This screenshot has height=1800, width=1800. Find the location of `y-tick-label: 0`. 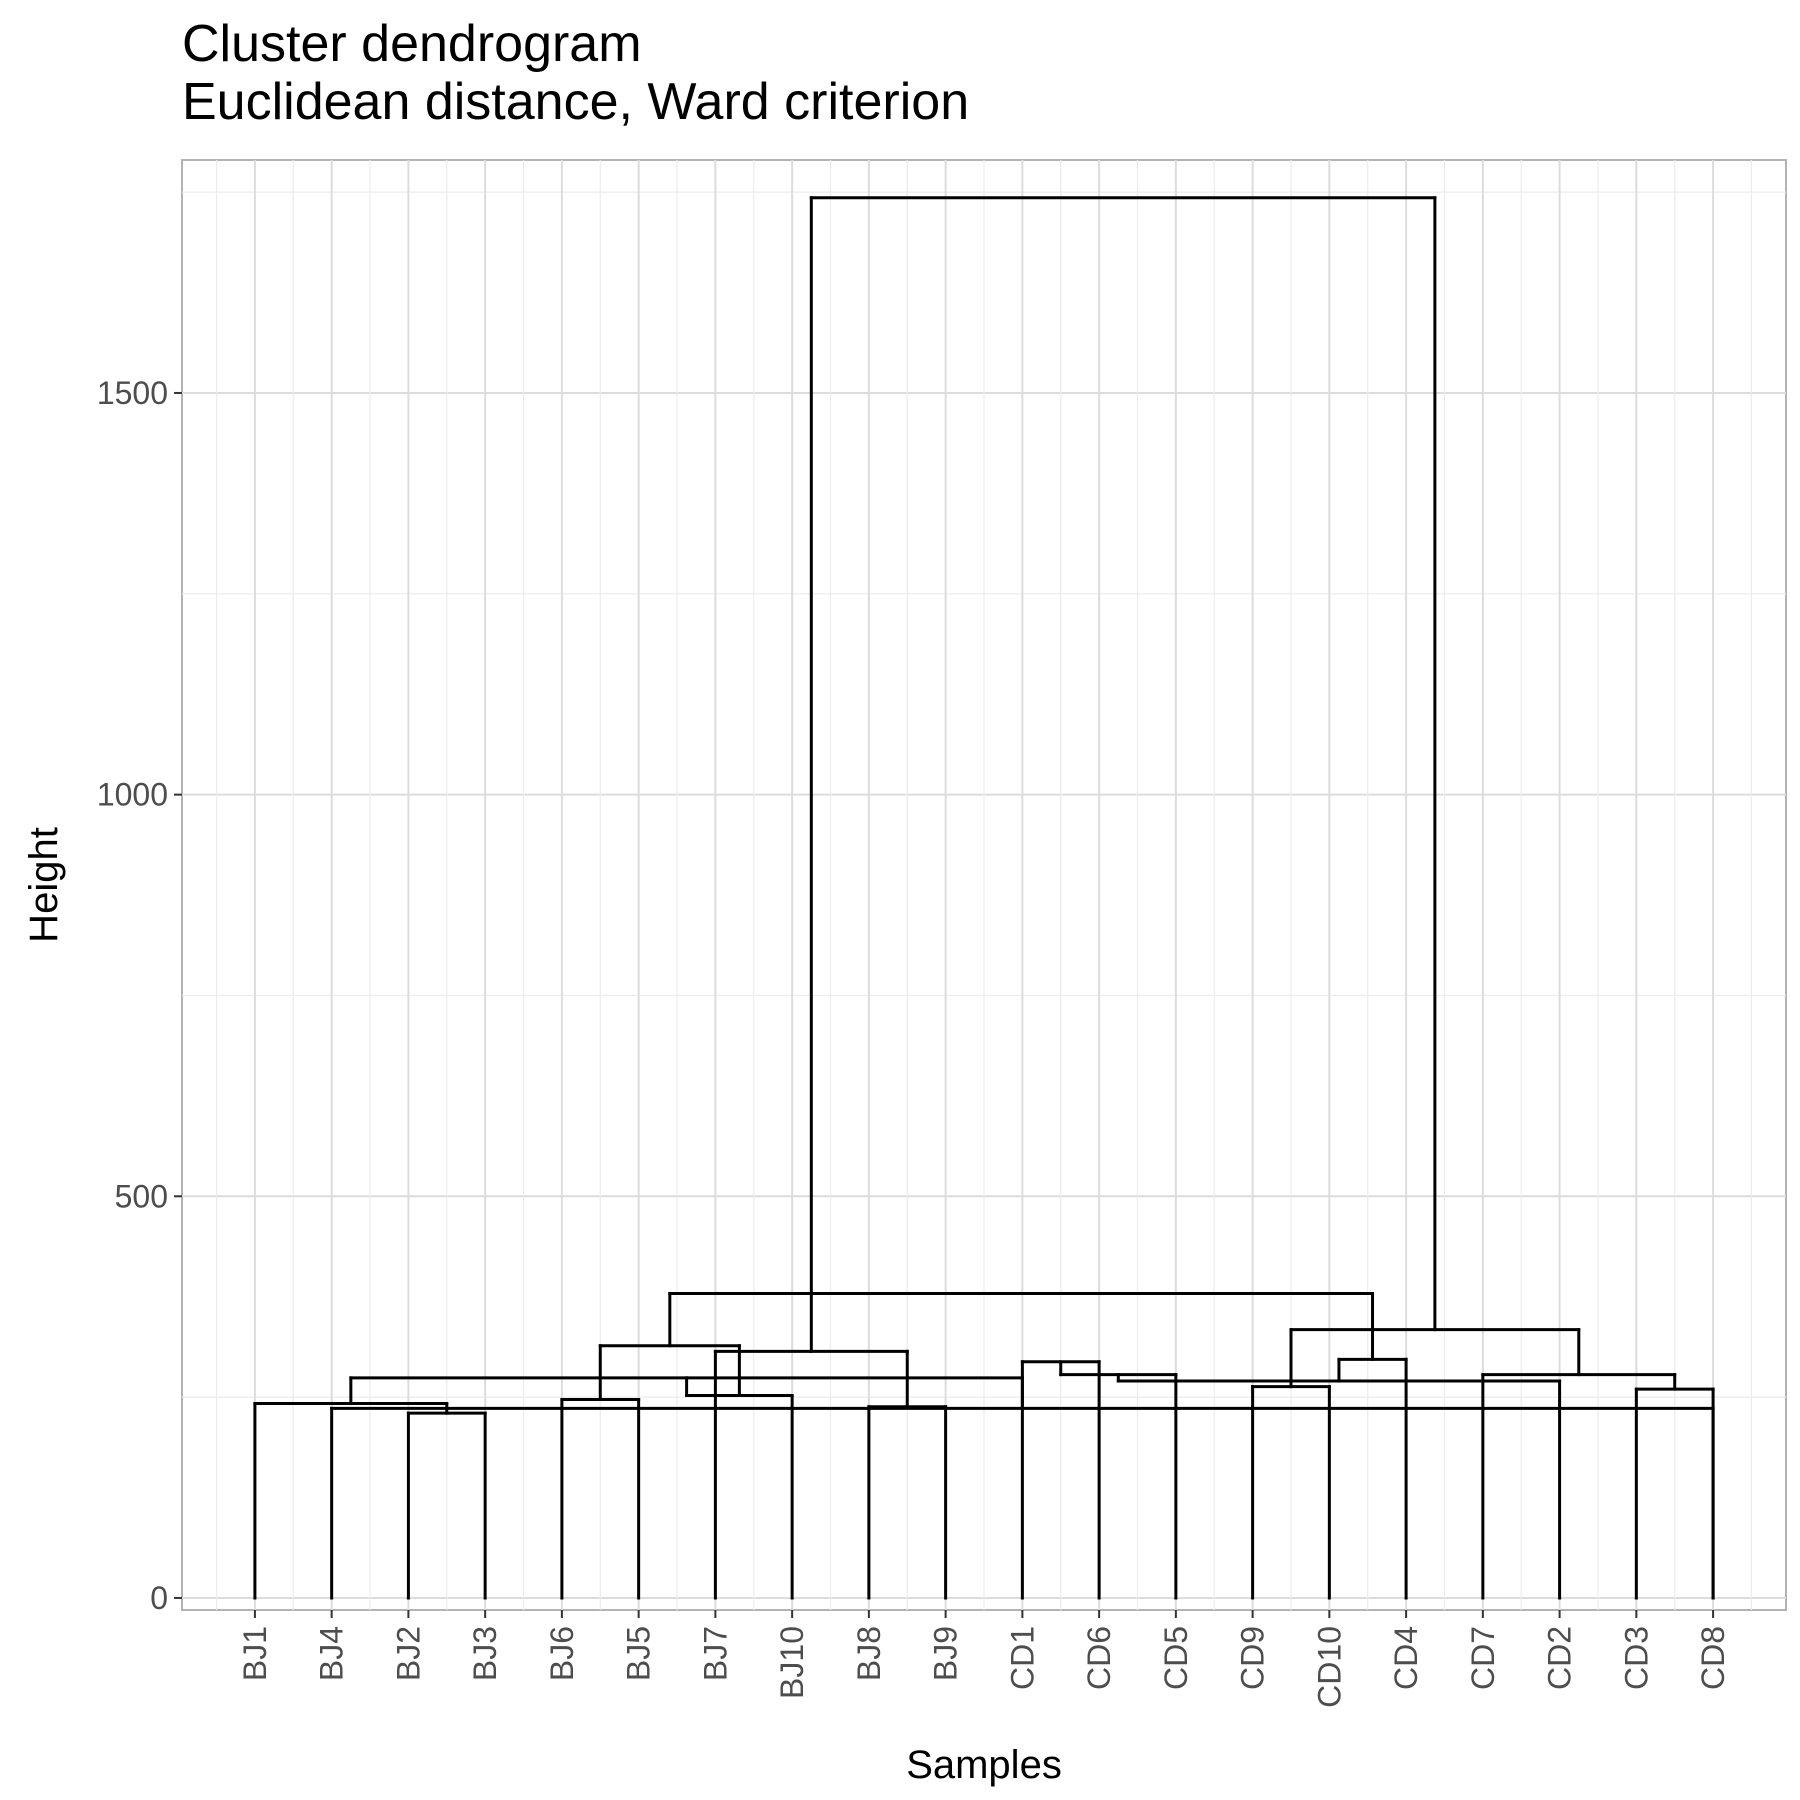

y-tick-label: 0 is located at coordinates (159, 1598).